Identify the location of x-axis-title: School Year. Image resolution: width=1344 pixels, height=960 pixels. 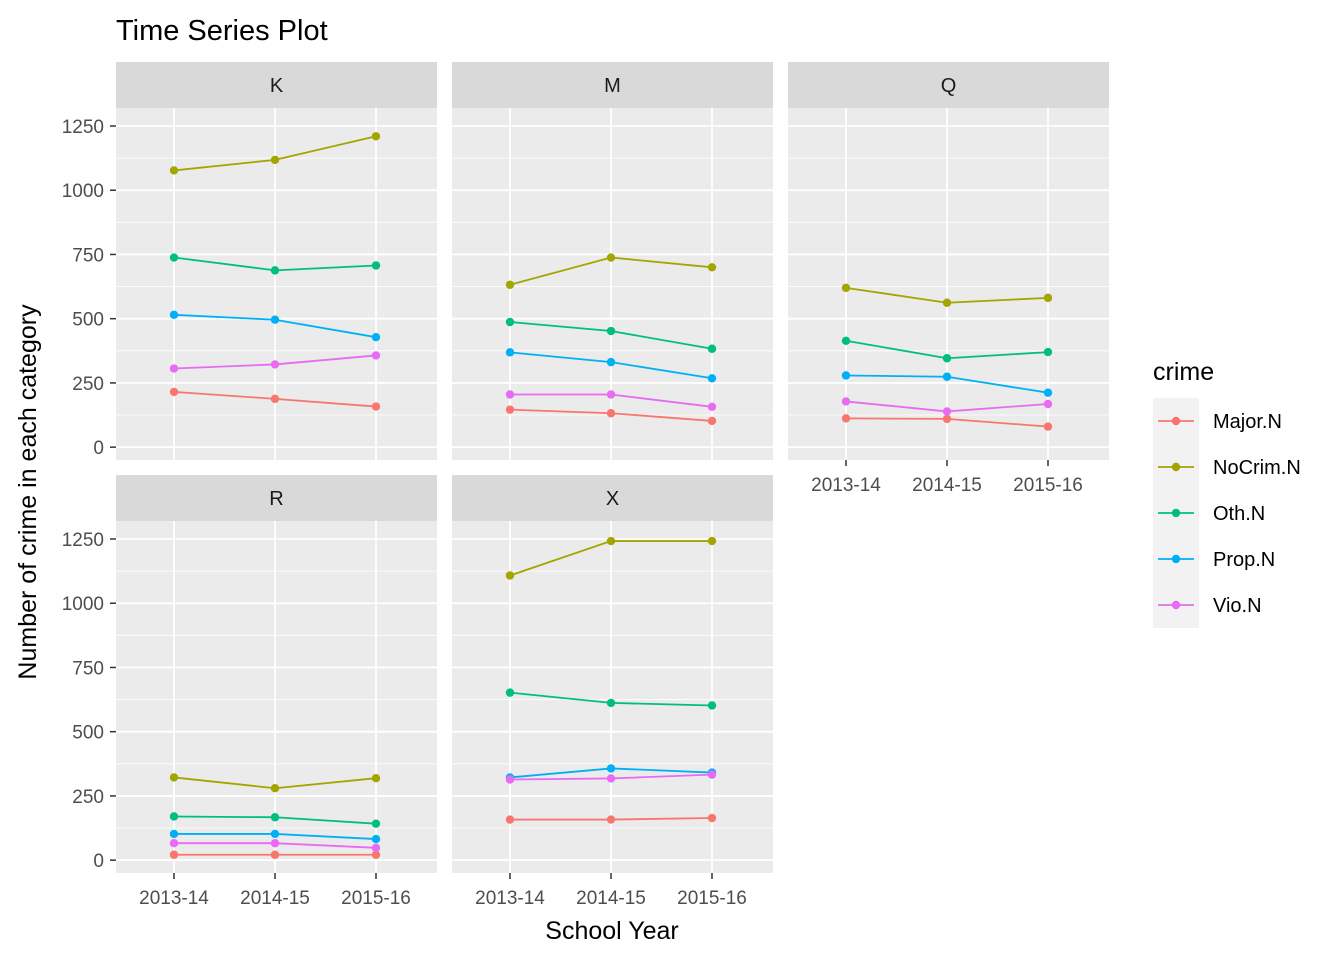
(611, 931).